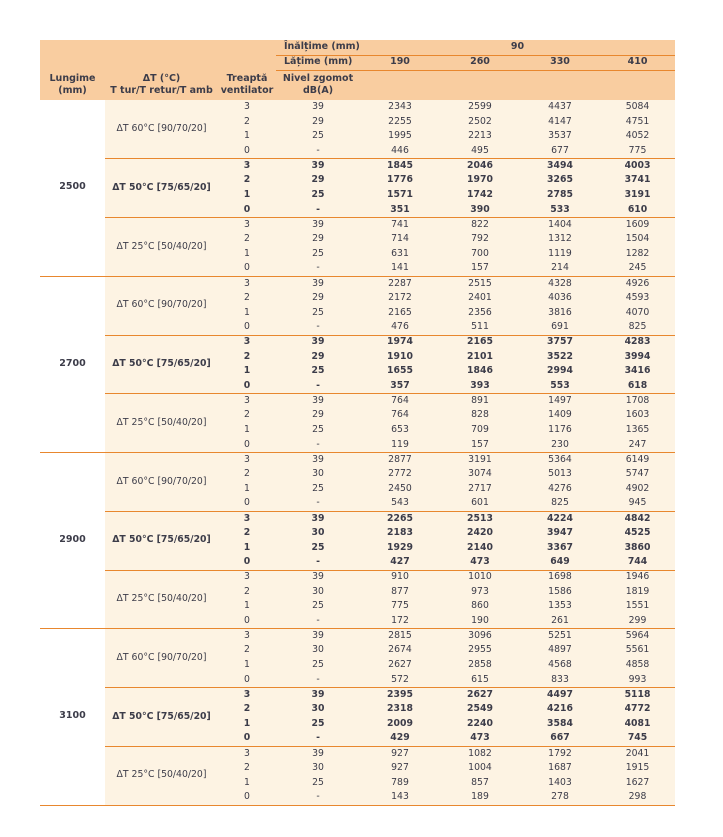 The width and height of the screenshot is (723, 837). Describe the element at coordinates (480, 386) in the screenshot. I see `output-value-cell: 393` at that location.